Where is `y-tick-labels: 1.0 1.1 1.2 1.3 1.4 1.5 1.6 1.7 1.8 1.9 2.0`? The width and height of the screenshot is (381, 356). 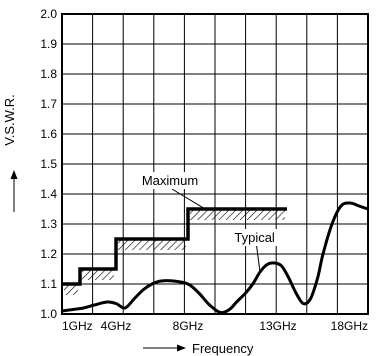
y-tick-labels: 1.0 1.1 1.2 1.3 1.4 1.5 1.6 1.7 1.8 1.9 2.0 is located at coordinates (48, 164).